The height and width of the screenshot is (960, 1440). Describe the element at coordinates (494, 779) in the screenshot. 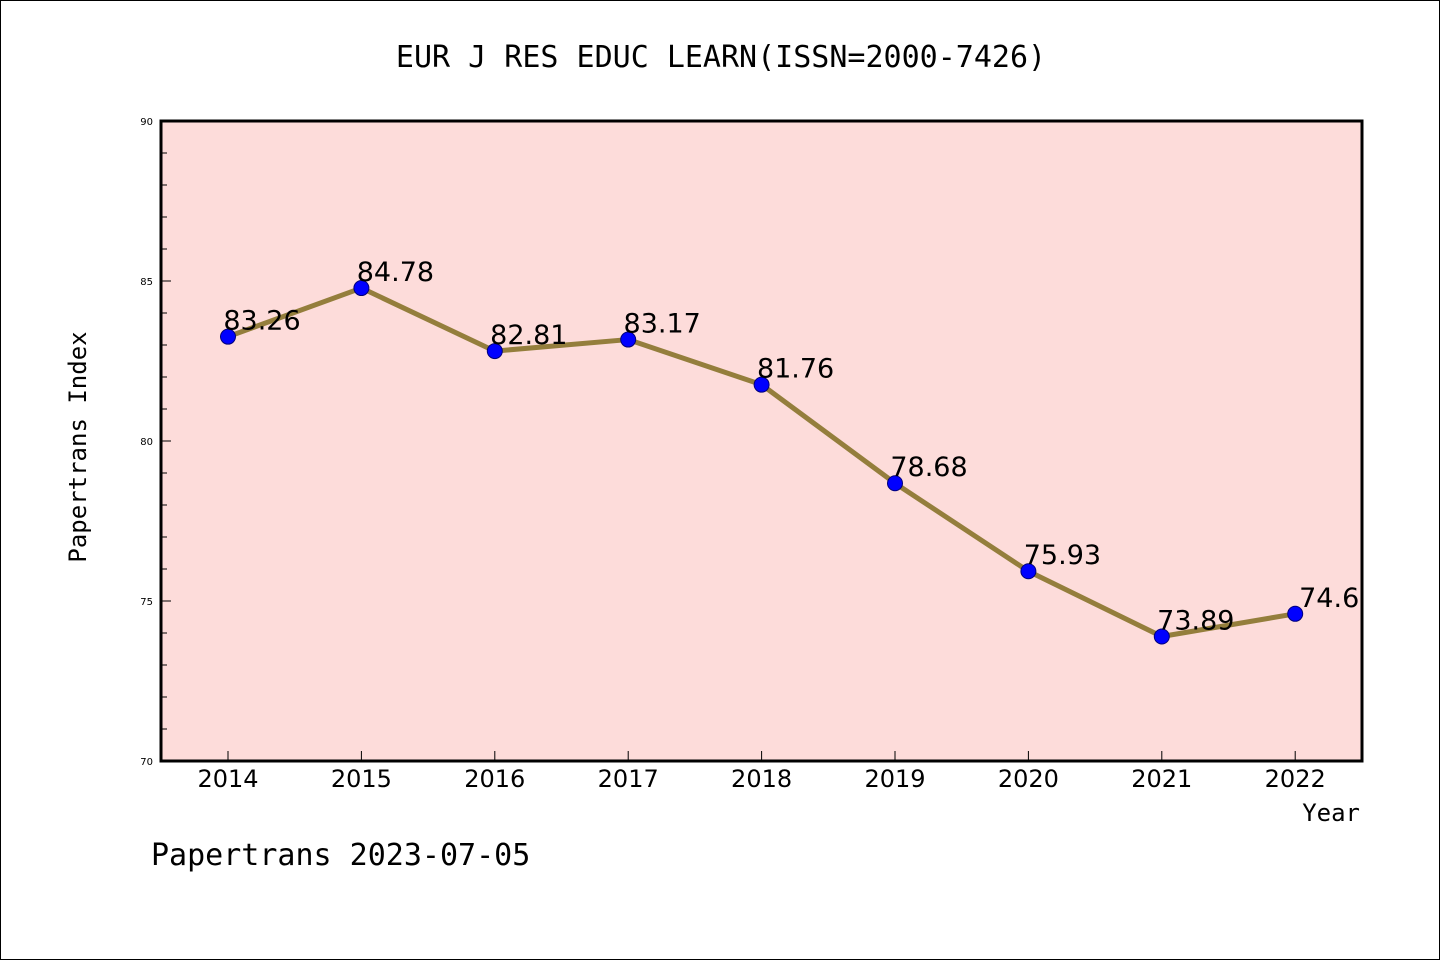

I see `x-tick-label: 2016` at that location.